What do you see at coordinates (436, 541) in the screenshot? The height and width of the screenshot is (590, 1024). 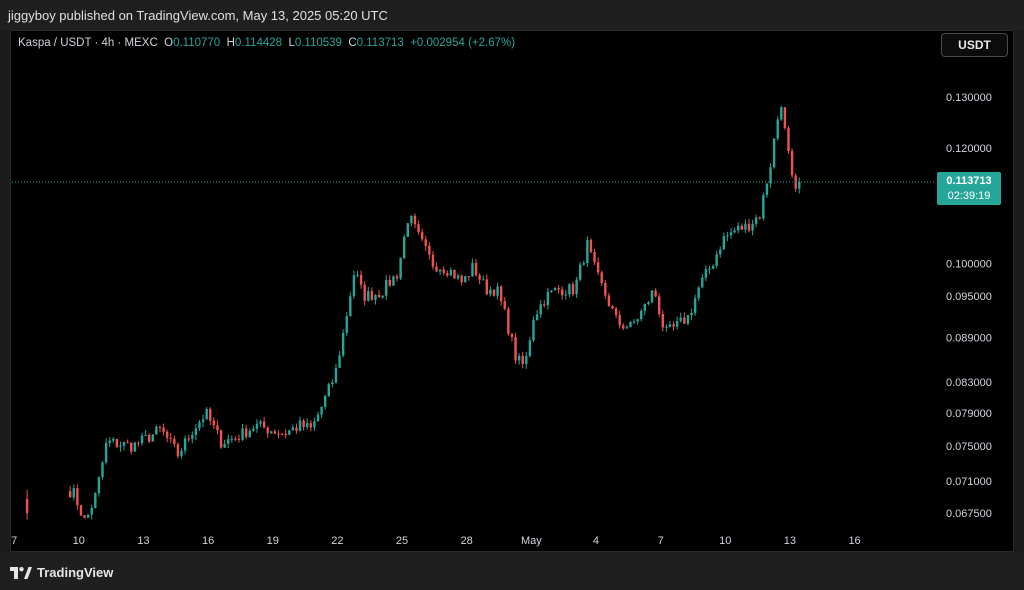 I see `x-axis: 7 10 13 16 19 22 25 28 May 4 7 10 13 16` at bounding box center [436, 541].